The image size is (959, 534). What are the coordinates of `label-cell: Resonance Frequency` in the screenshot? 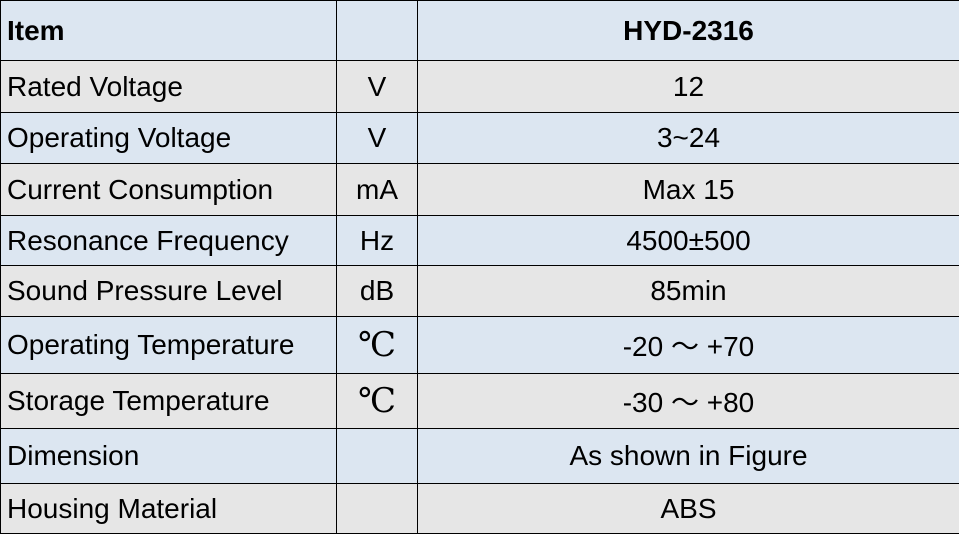 It's located at (169, 241).